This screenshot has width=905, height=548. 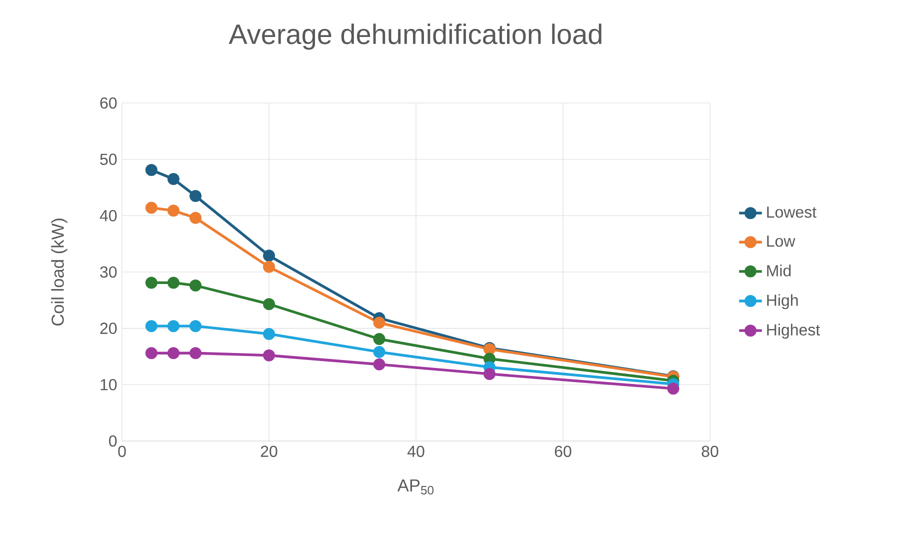 I want to click on chart-title: Average dehumidification load, so click(x=415, y=37).